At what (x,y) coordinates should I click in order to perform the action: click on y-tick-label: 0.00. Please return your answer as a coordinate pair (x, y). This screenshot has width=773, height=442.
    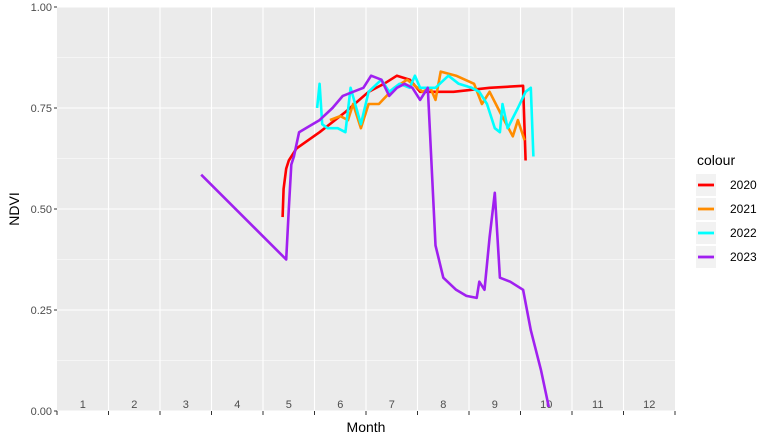
    Looking at the image, I should click on (41, 412).